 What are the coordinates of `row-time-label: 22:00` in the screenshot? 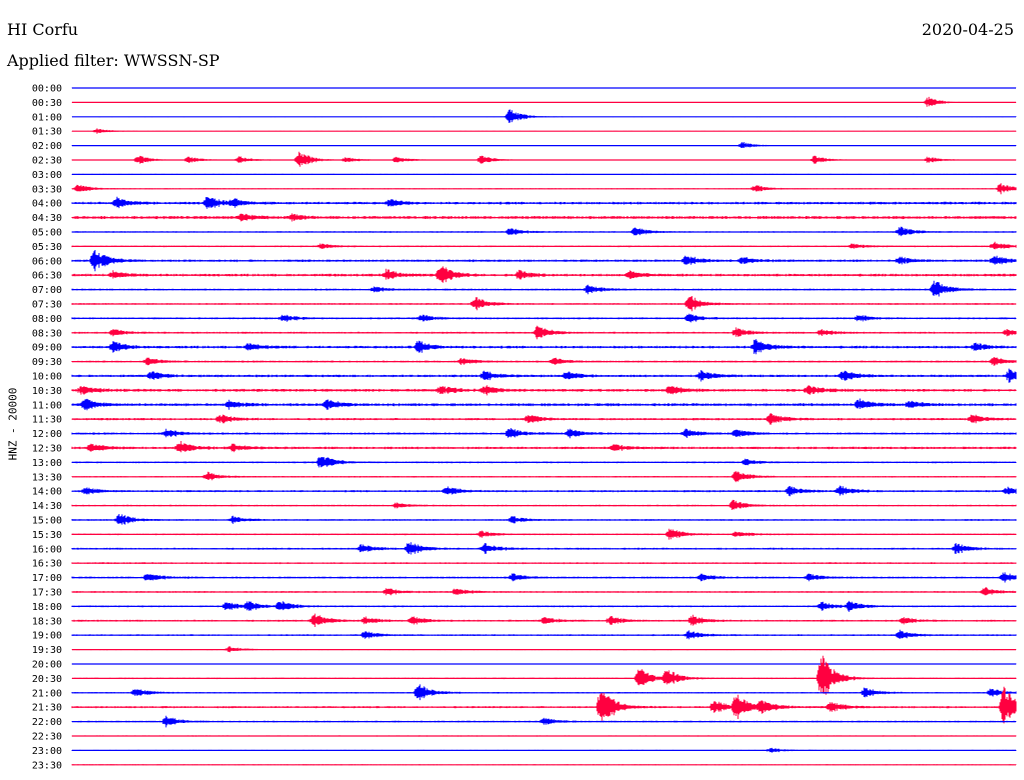 It's located at (47, 722).